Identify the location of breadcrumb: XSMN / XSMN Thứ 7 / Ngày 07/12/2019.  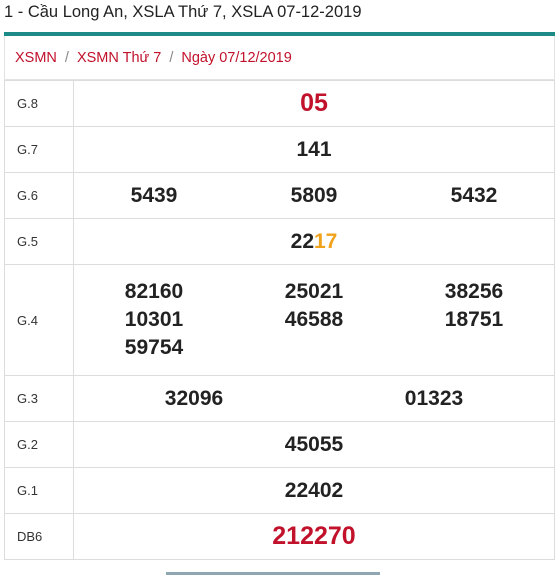
(279, 58).